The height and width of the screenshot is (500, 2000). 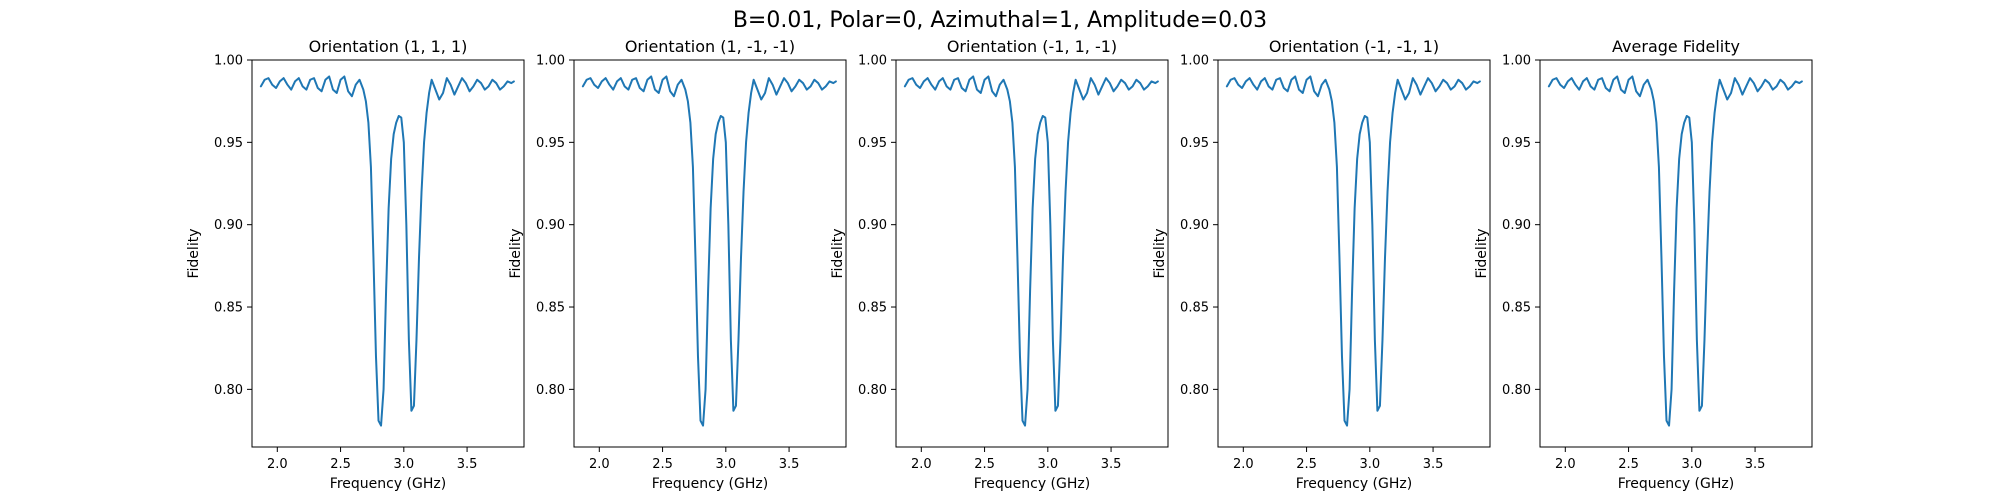 What do you see at coordinates (710, 46) in the screenshot?
I see `subplot-title: Orientation (1, -1, -1)` at bounding box center [710, 46].